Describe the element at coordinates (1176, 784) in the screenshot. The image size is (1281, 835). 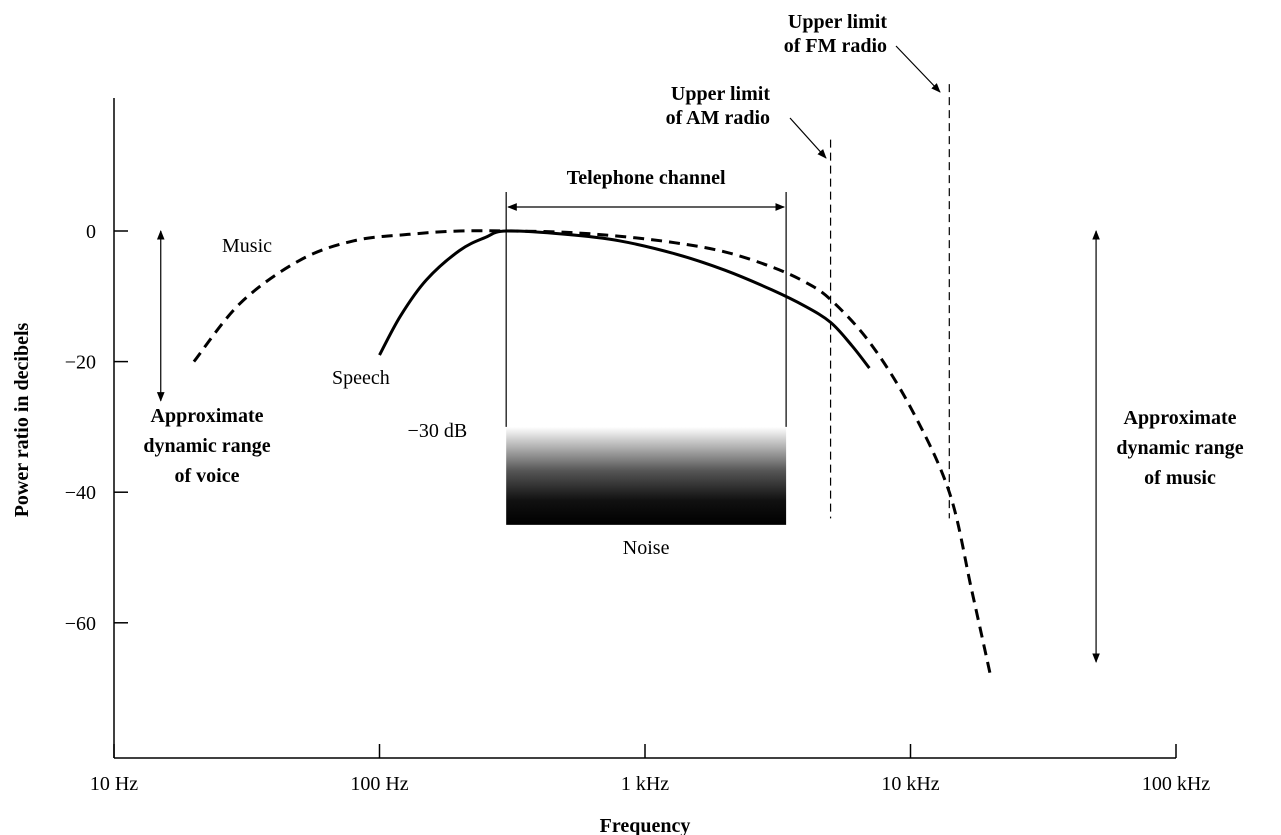
I see `x-tick-label: 100 kHz` at that location.